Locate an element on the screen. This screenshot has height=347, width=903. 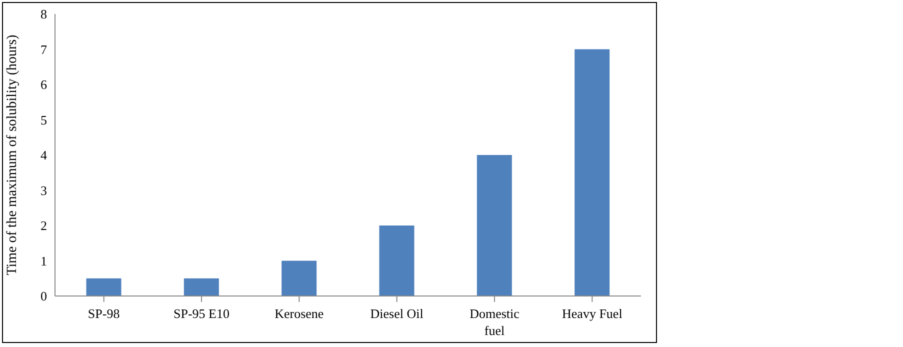
y-tick-label: 1 is located at coordinates (43, 260).